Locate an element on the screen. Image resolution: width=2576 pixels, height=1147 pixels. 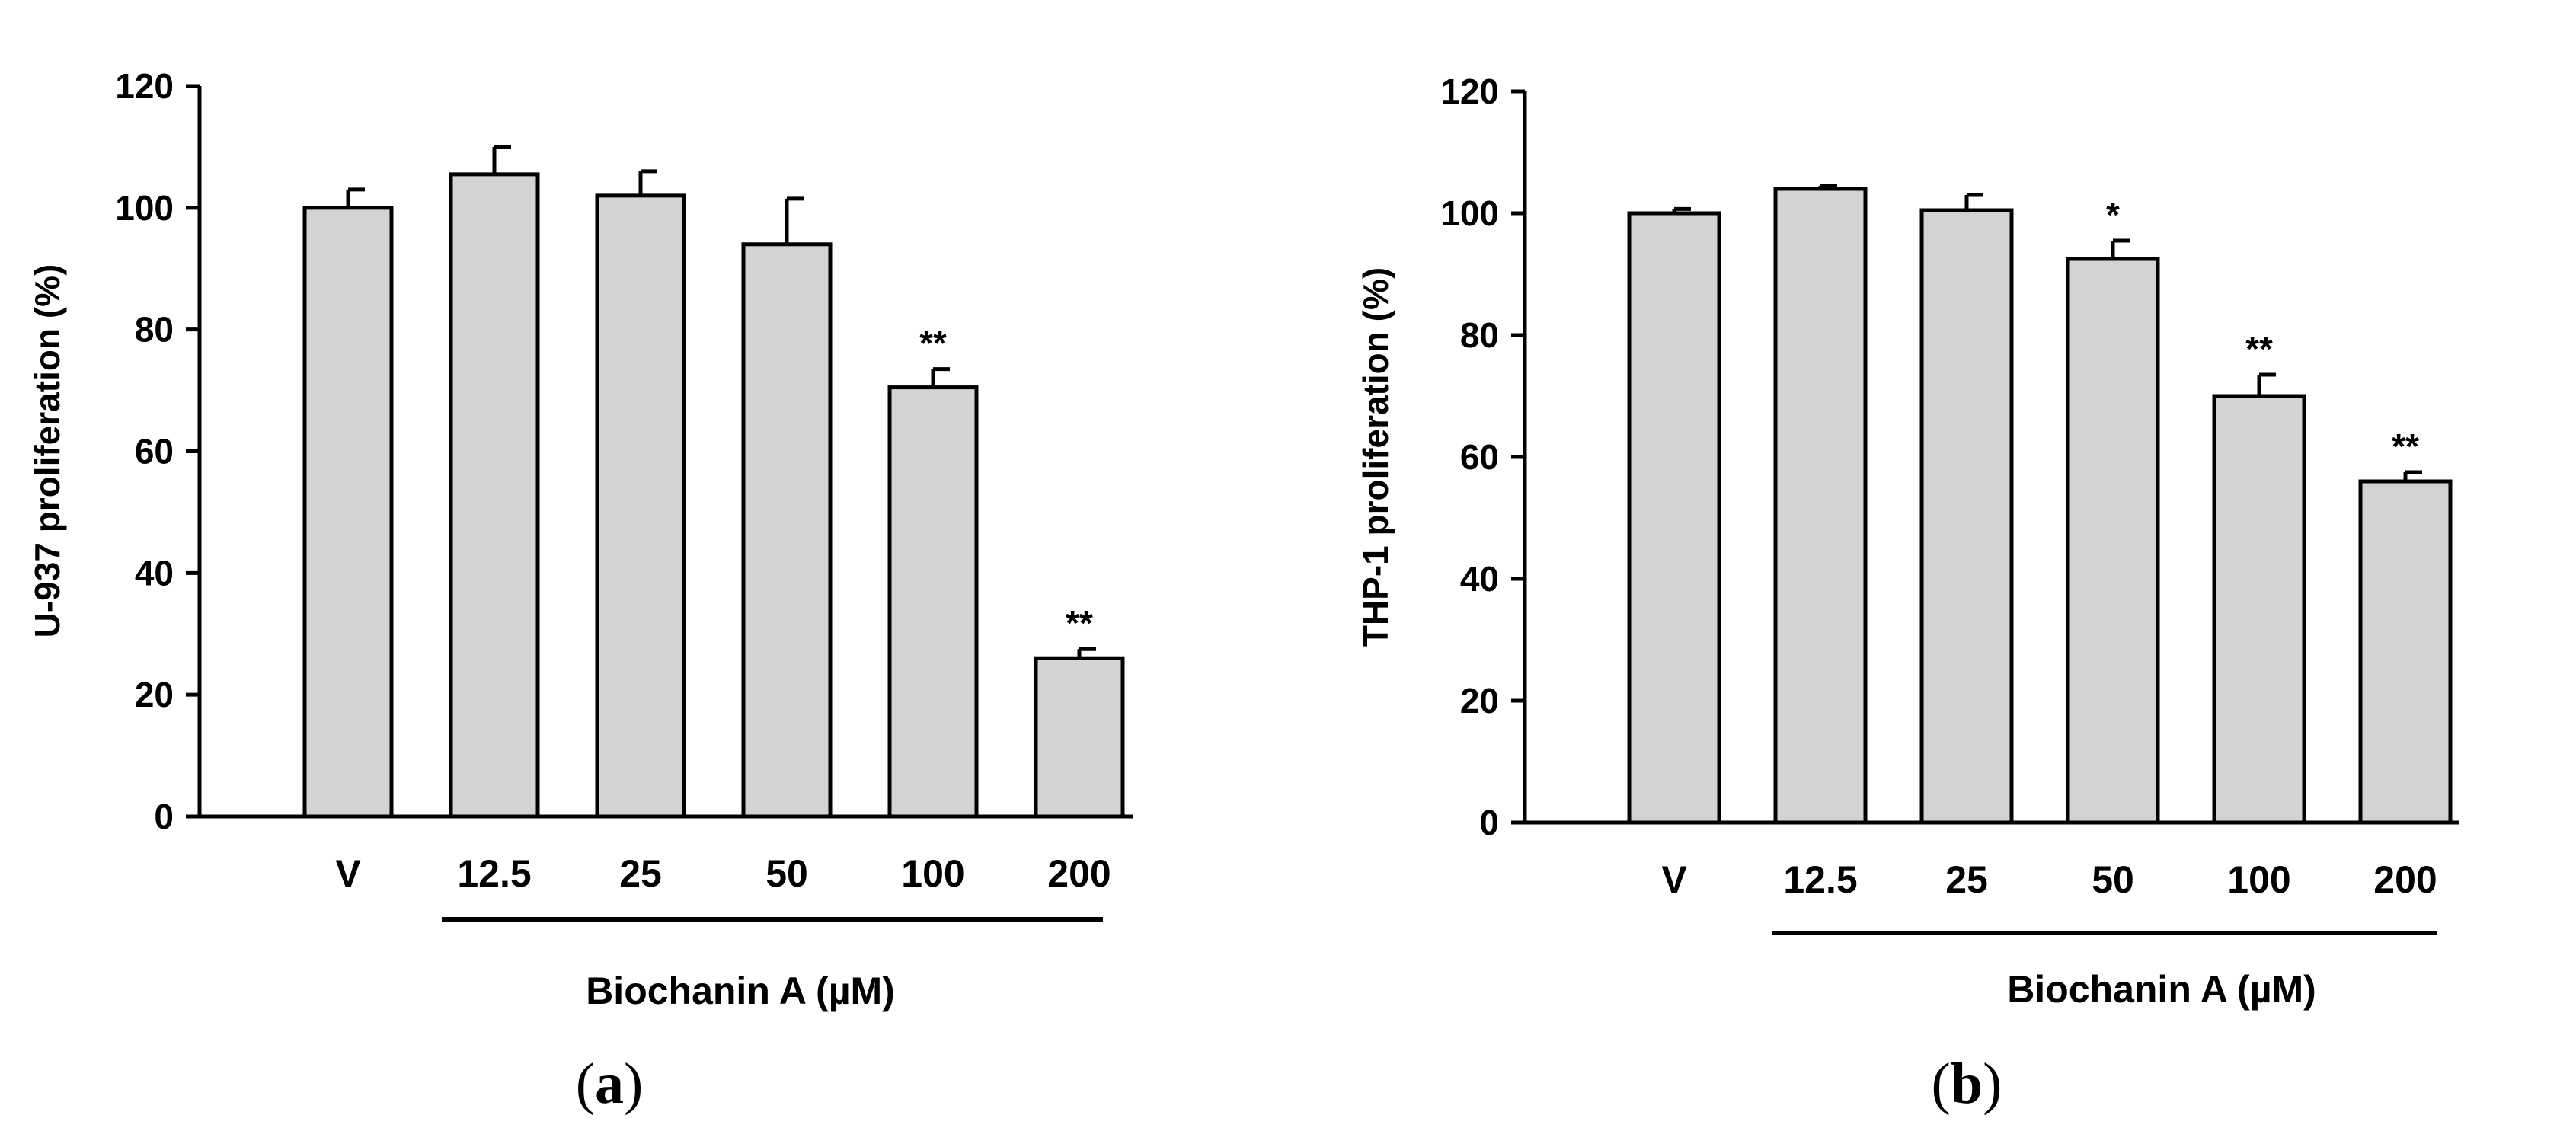
panel-label: (a) is located at coordinates (610, 1084).